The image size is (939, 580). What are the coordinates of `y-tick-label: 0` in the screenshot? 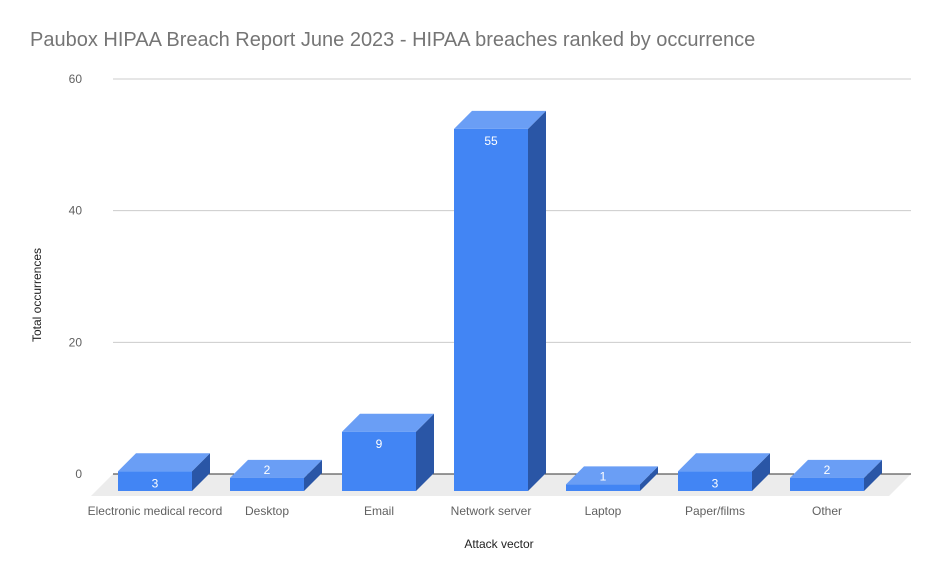 It's located at (78, 474).